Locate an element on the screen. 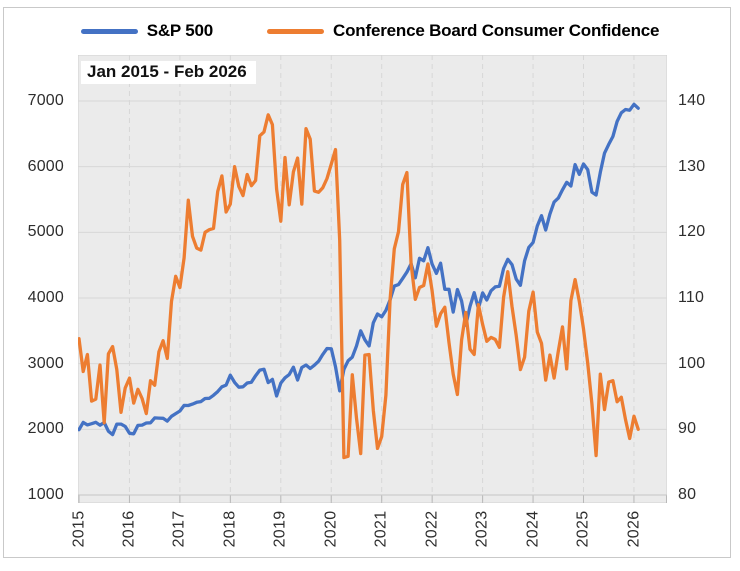 This screenshot has width=740, height=571. x-axis-tick-label: 2024 is located at coordinates (533, 529).